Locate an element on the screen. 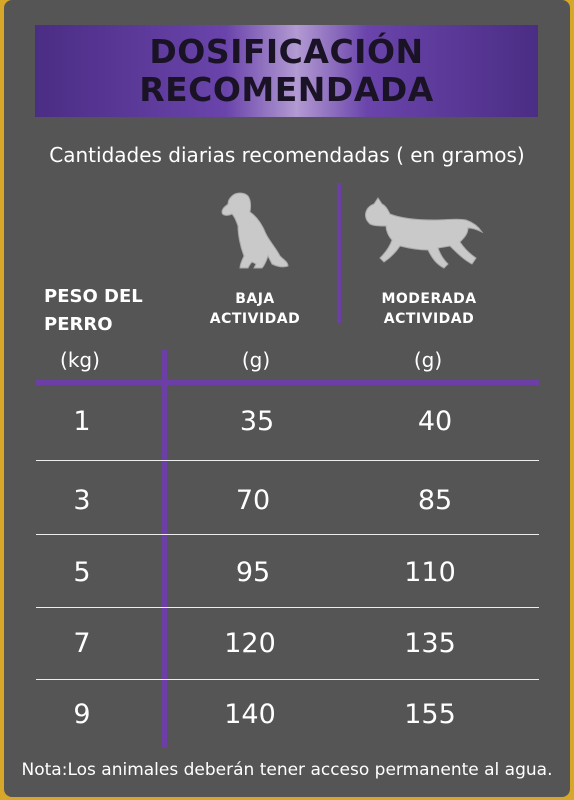 The height and width of the screenshot is (800, 574). sitting-dog-icon is located at coordinates (255, 230).